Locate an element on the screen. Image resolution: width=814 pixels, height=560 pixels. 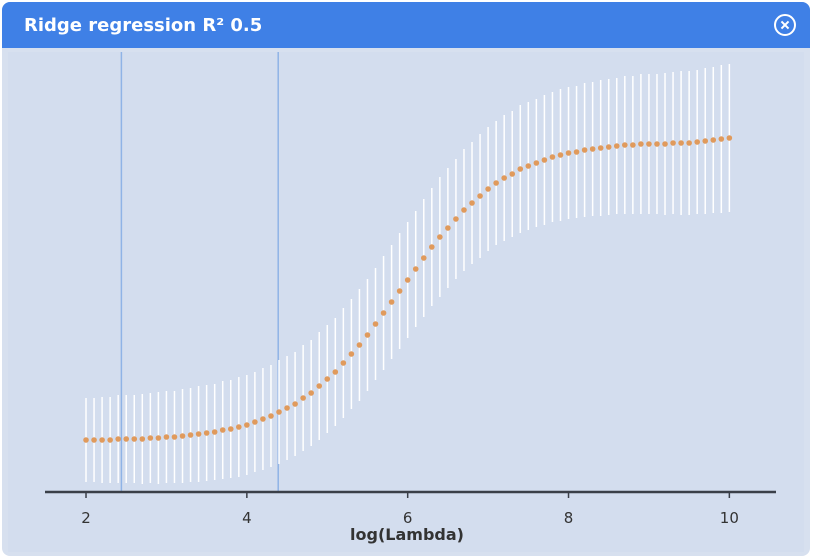
window-title: Ridge regression R² 0.5 is located at coordinates (143, 25).